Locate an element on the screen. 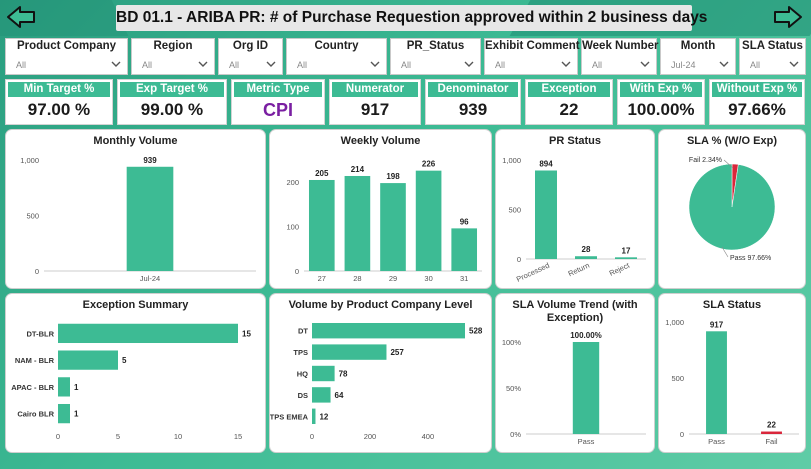  data-label: 5 is located at coordinates (124, 360).